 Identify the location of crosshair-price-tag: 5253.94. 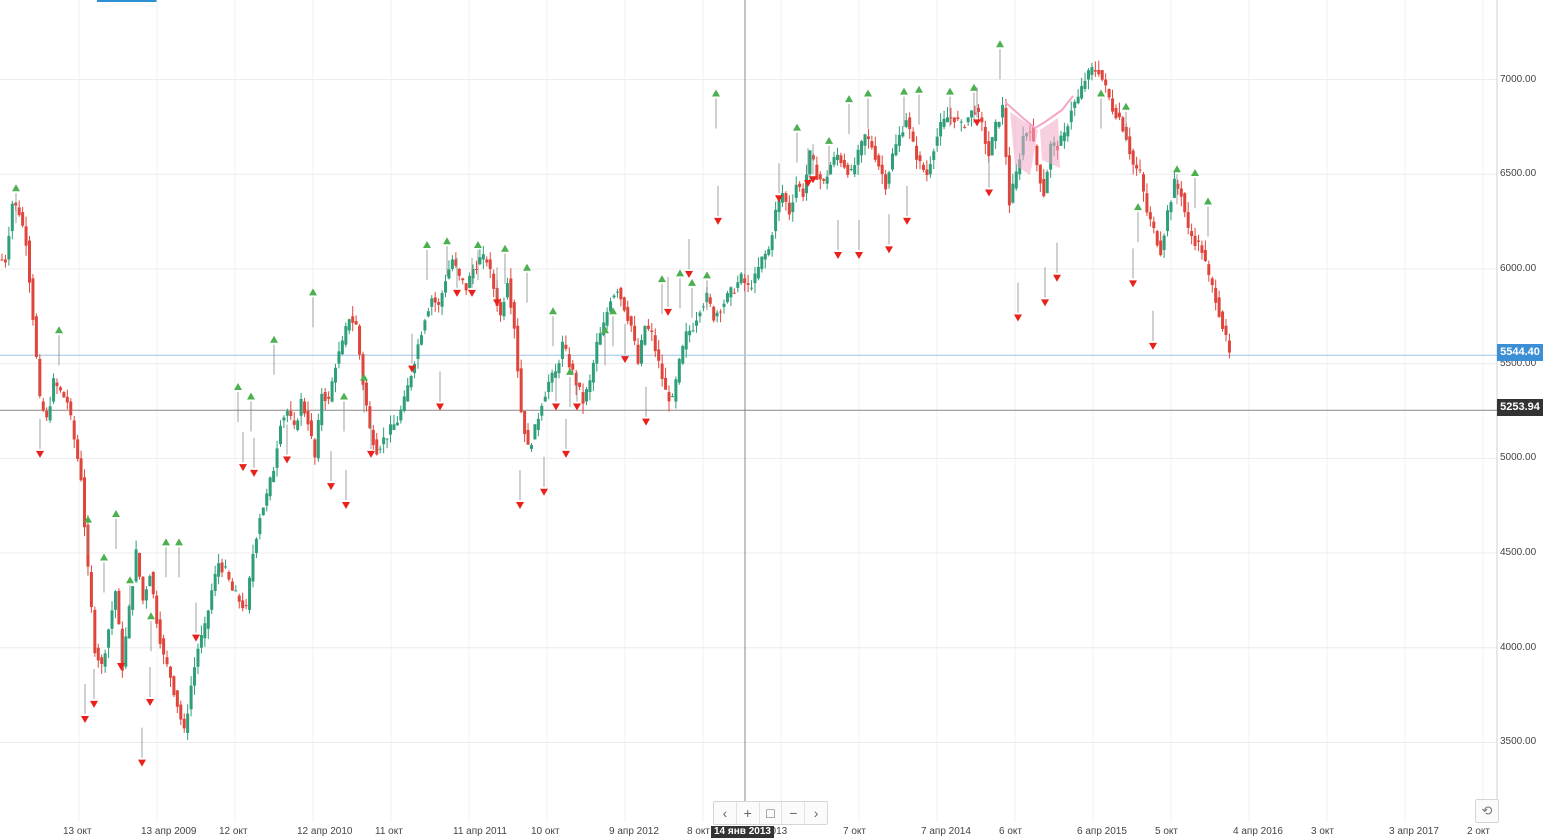
(1520, 407).